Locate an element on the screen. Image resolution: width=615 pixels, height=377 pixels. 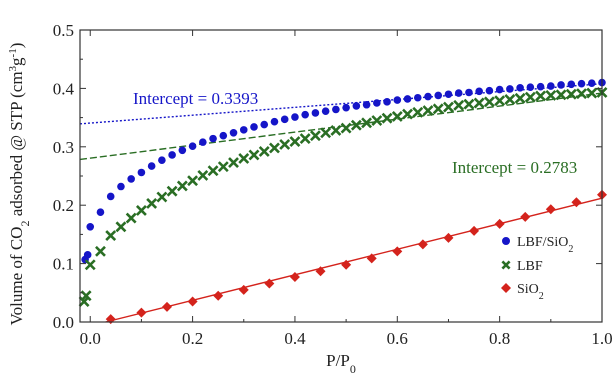
legend-item-sio2: SiO2 is located at coordinates (522, 292).